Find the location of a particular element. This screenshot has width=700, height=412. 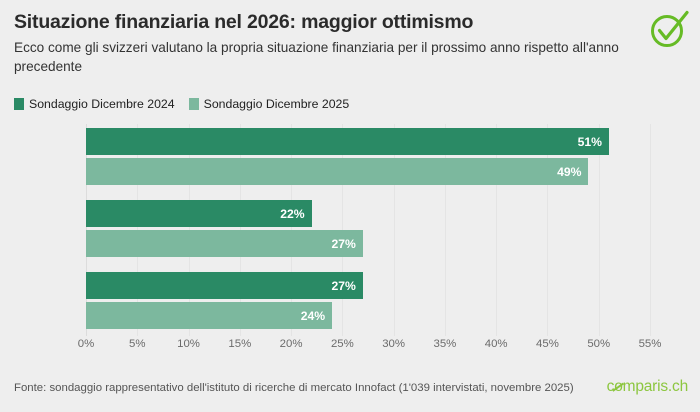

bar-row: 22% is located at coordinates (368, 213).